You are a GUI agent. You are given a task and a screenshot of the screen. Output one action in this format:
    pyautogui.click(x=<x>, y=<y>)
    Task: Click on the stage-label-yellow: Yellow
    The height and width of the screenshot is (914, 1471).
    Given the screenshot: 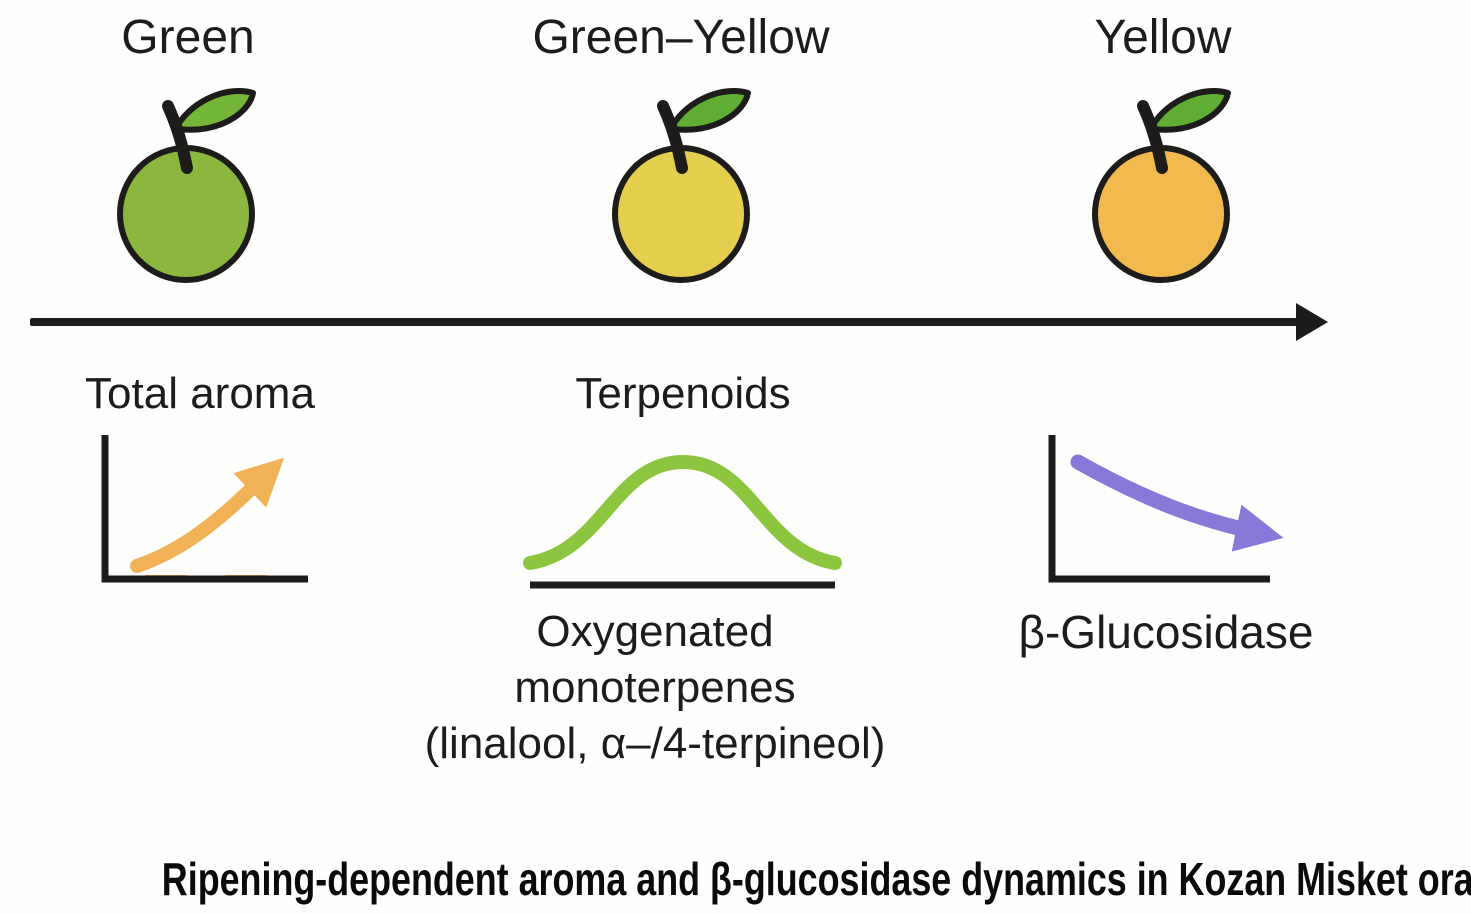 What is the action you would take?
    pyautogui.click(x=1163, y=37)
    